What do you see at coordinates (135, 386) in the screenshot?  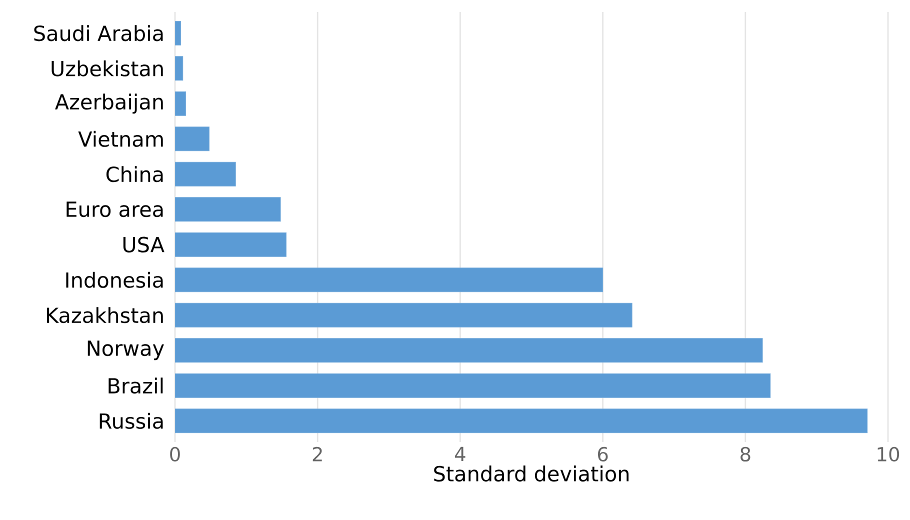 I see `y-tick-label: Brazil` at bounding box center [135, 386].